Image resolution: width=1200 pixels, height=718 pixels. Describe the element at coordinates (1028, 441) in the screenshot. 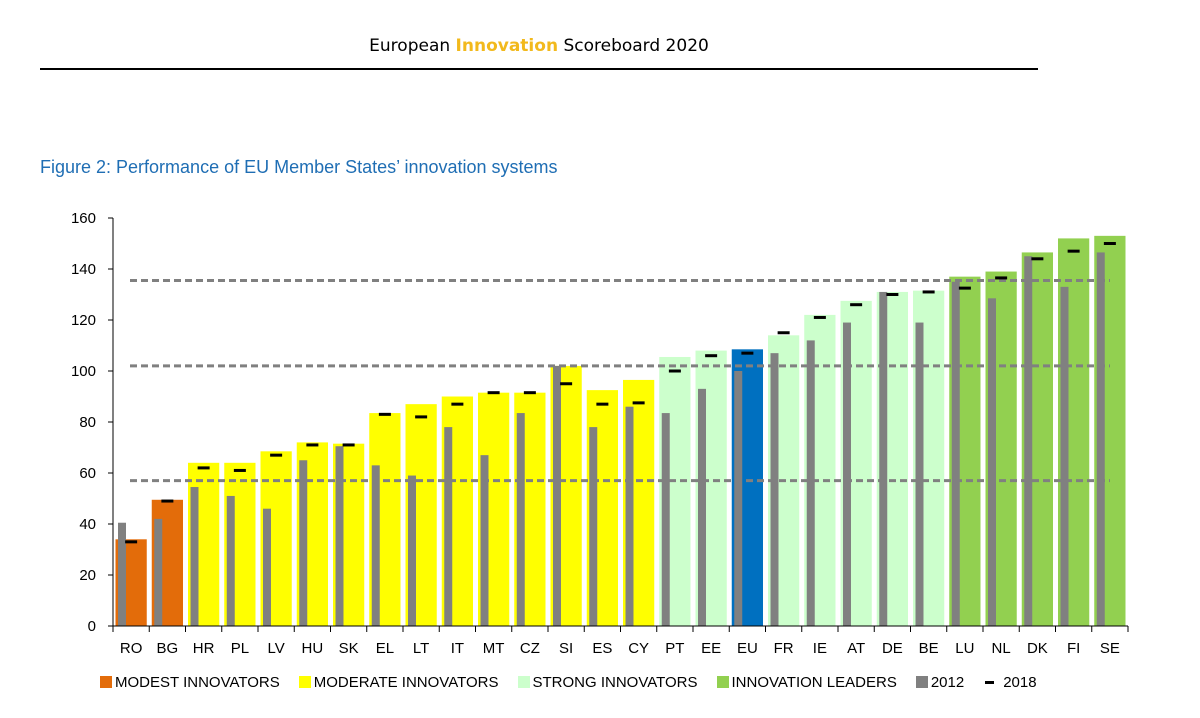

I see `bar-2012-dk` at that location.